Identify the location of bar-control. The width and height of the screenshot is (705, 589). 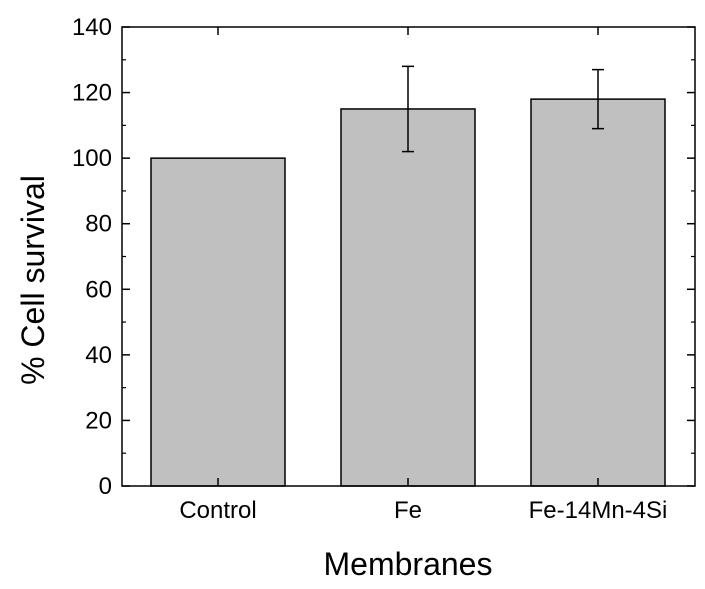
(218, 322).